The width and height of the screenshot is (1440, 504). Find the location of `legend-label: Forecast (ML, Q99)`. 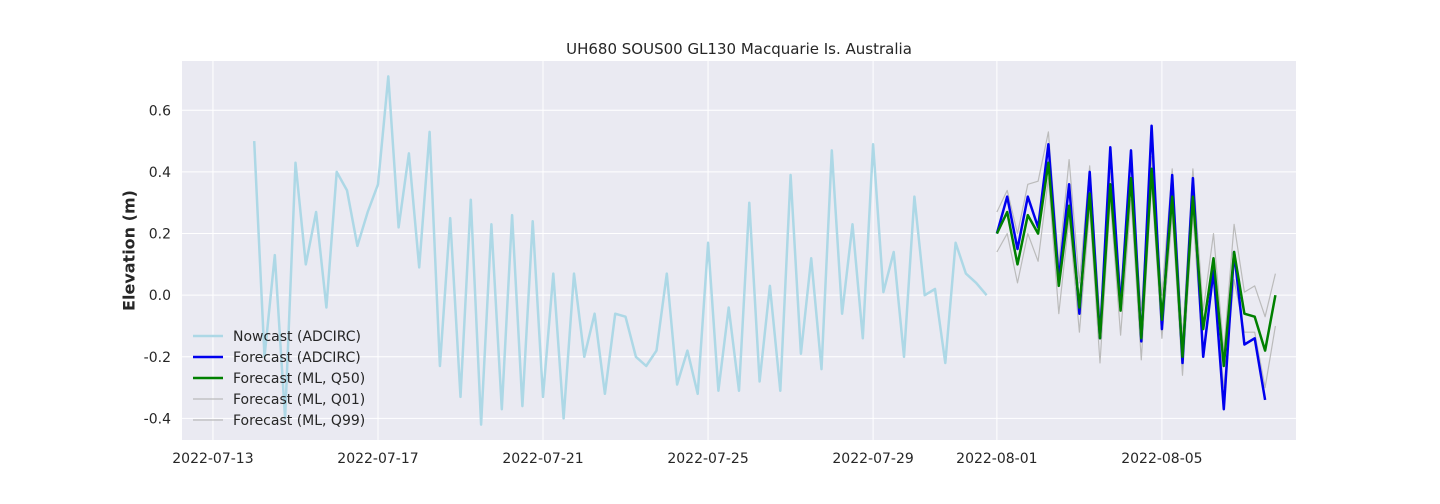

legend-label: Forecast (ML, Q99) is located at coordinates (299, 421).